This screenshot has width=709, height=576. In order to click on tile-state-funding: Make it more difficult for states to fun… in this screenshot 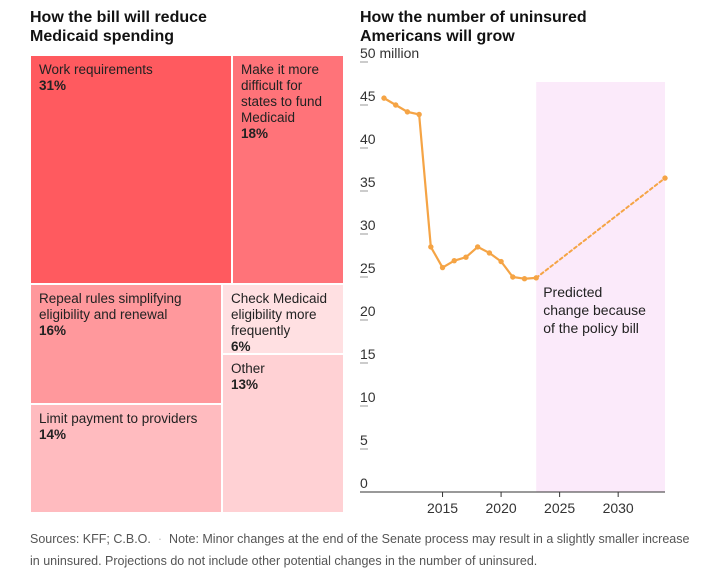, I will do `click(288, 169)`.